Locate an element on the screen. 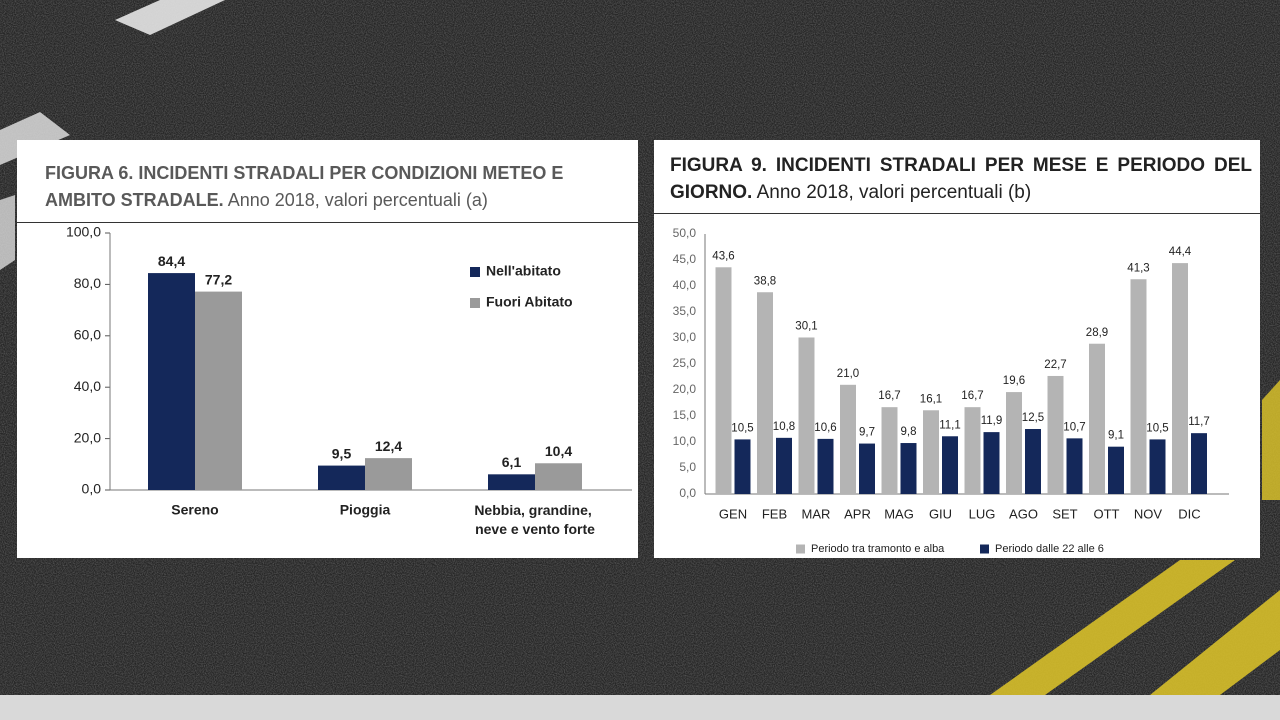 The height and width of the screenshot is (720, 1280). x-tick-label: APR is located at coordinates (857, 513).